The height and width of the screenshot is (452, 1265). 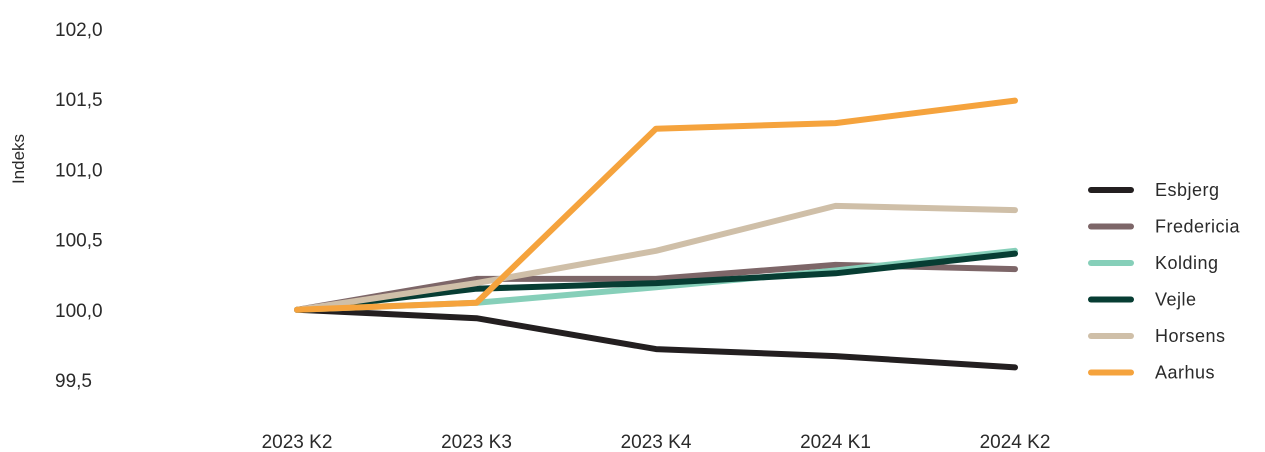 I want to click on x-tick-label: 2024 K2, so click(x=1015, y=442).